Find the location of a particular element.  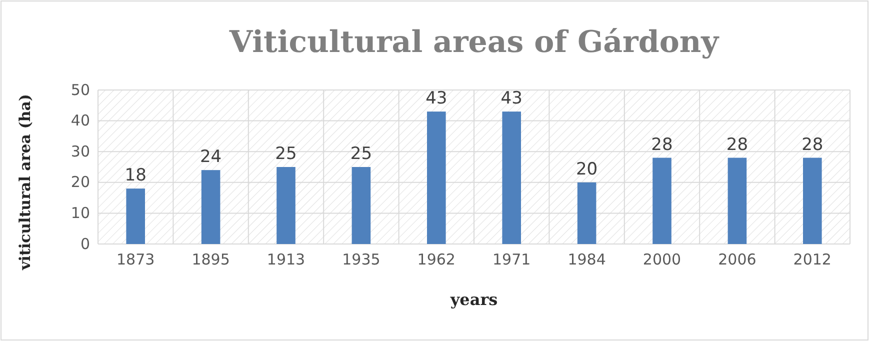

y-tick-label: 0 is located at coordinates (85, 243).